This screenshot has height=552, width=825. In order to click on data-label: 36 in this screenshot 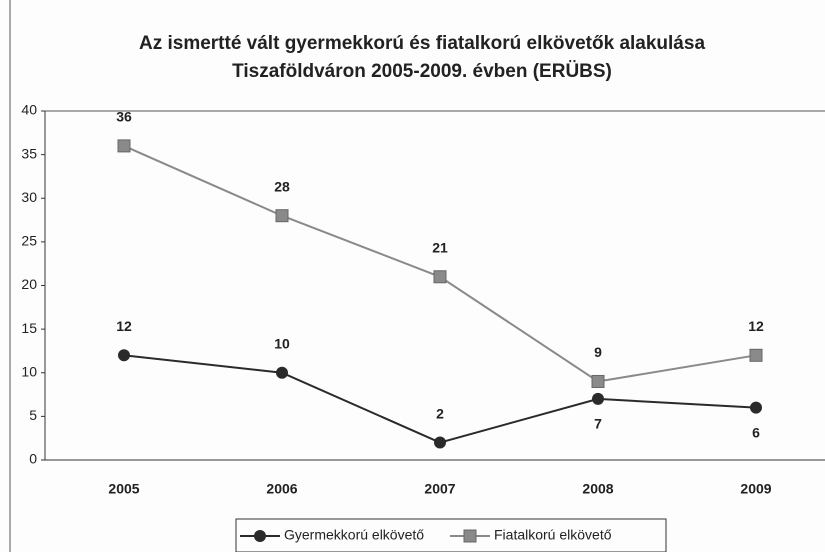, I will do `click(124, 117)`.